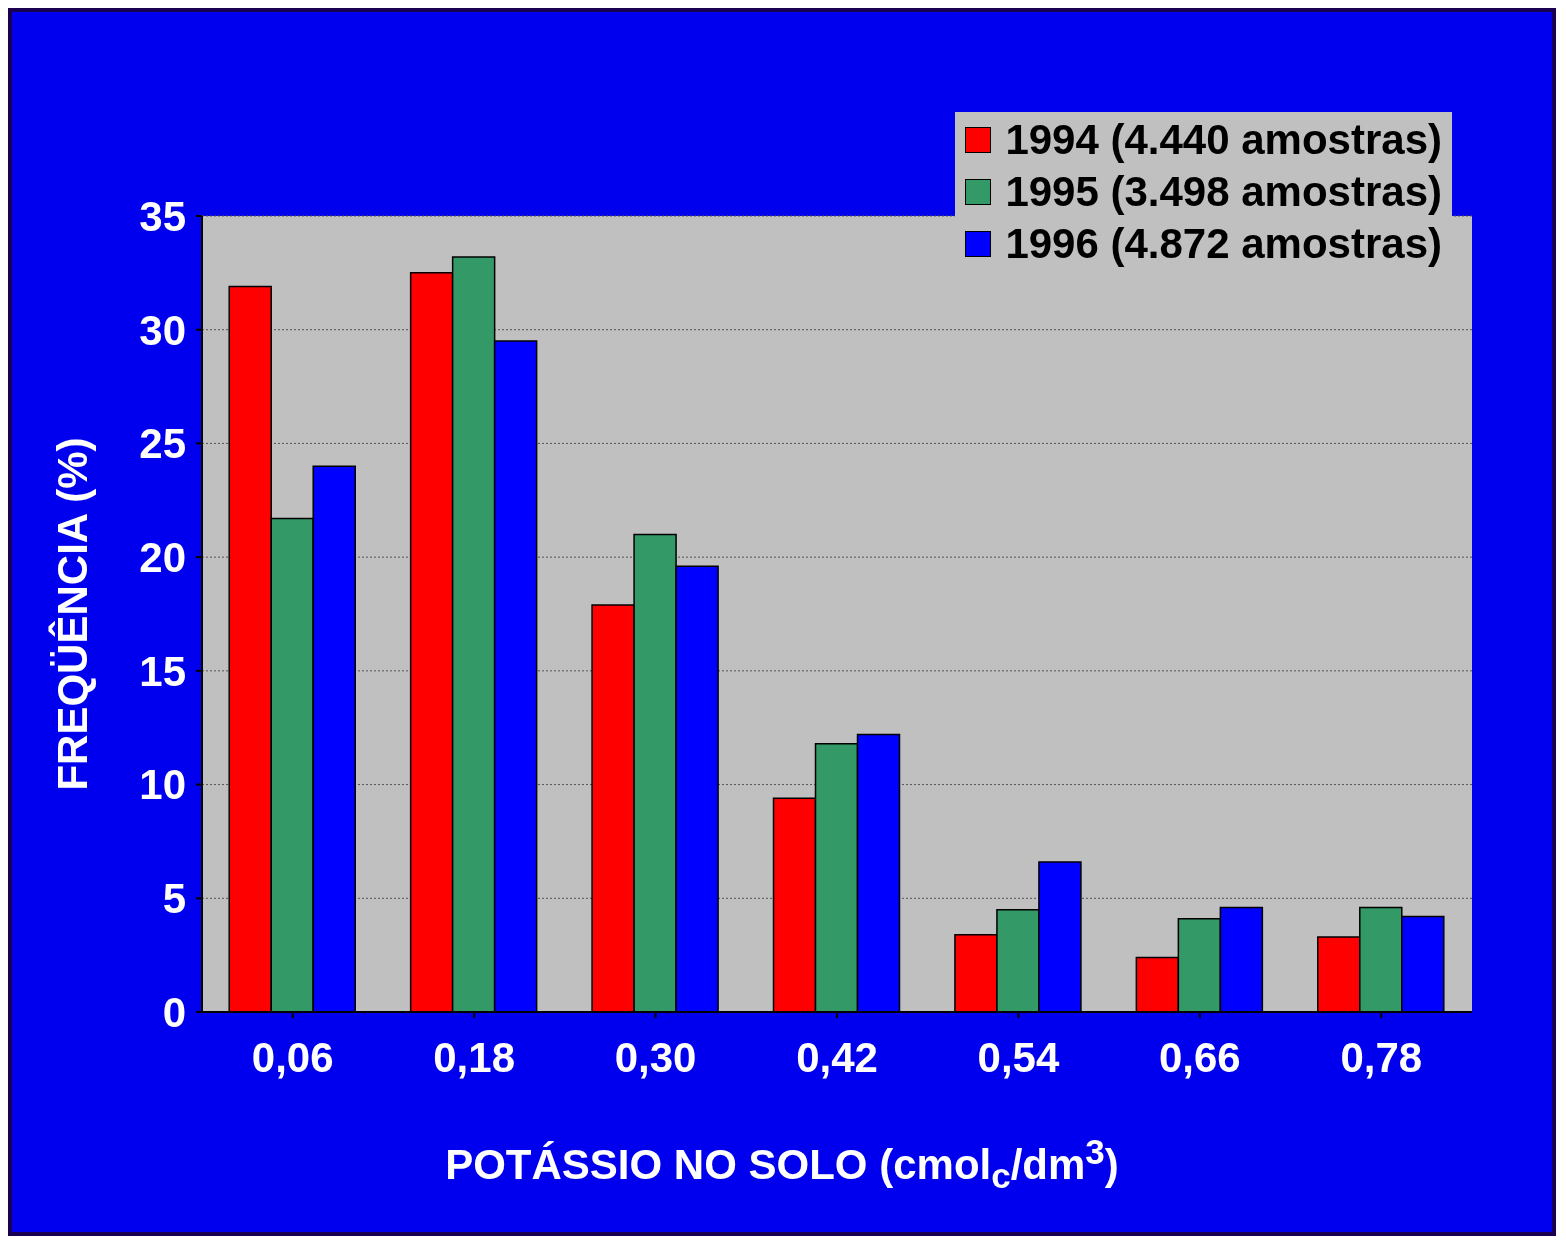  I want to click on y-tick-label: 15, so click(162, 671).